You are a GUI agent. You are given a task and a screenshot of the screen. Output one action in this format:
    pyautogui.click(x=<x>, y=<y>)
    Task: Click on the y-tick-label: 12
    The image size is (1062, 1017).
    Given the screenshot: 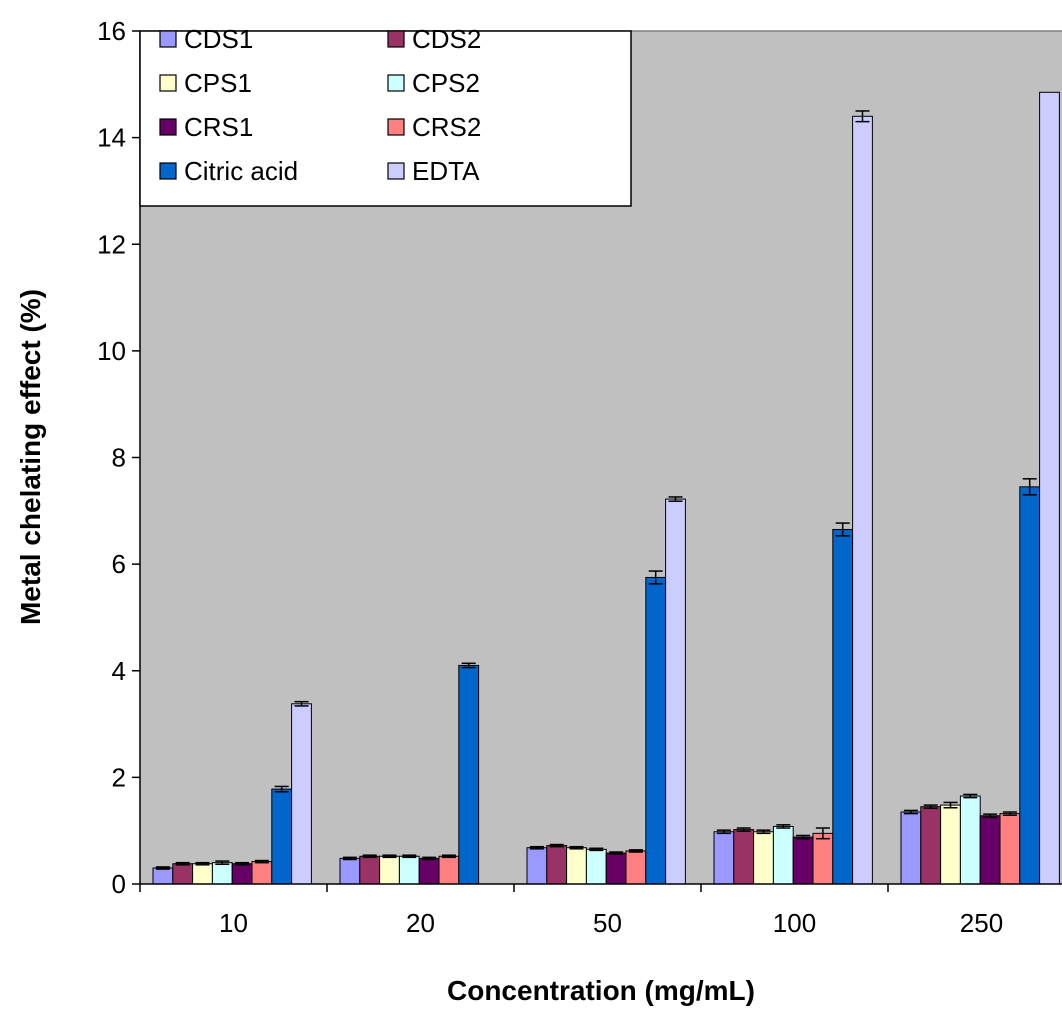 What is the action you would take?
    pyautogui.click(x=111, y=244)
    